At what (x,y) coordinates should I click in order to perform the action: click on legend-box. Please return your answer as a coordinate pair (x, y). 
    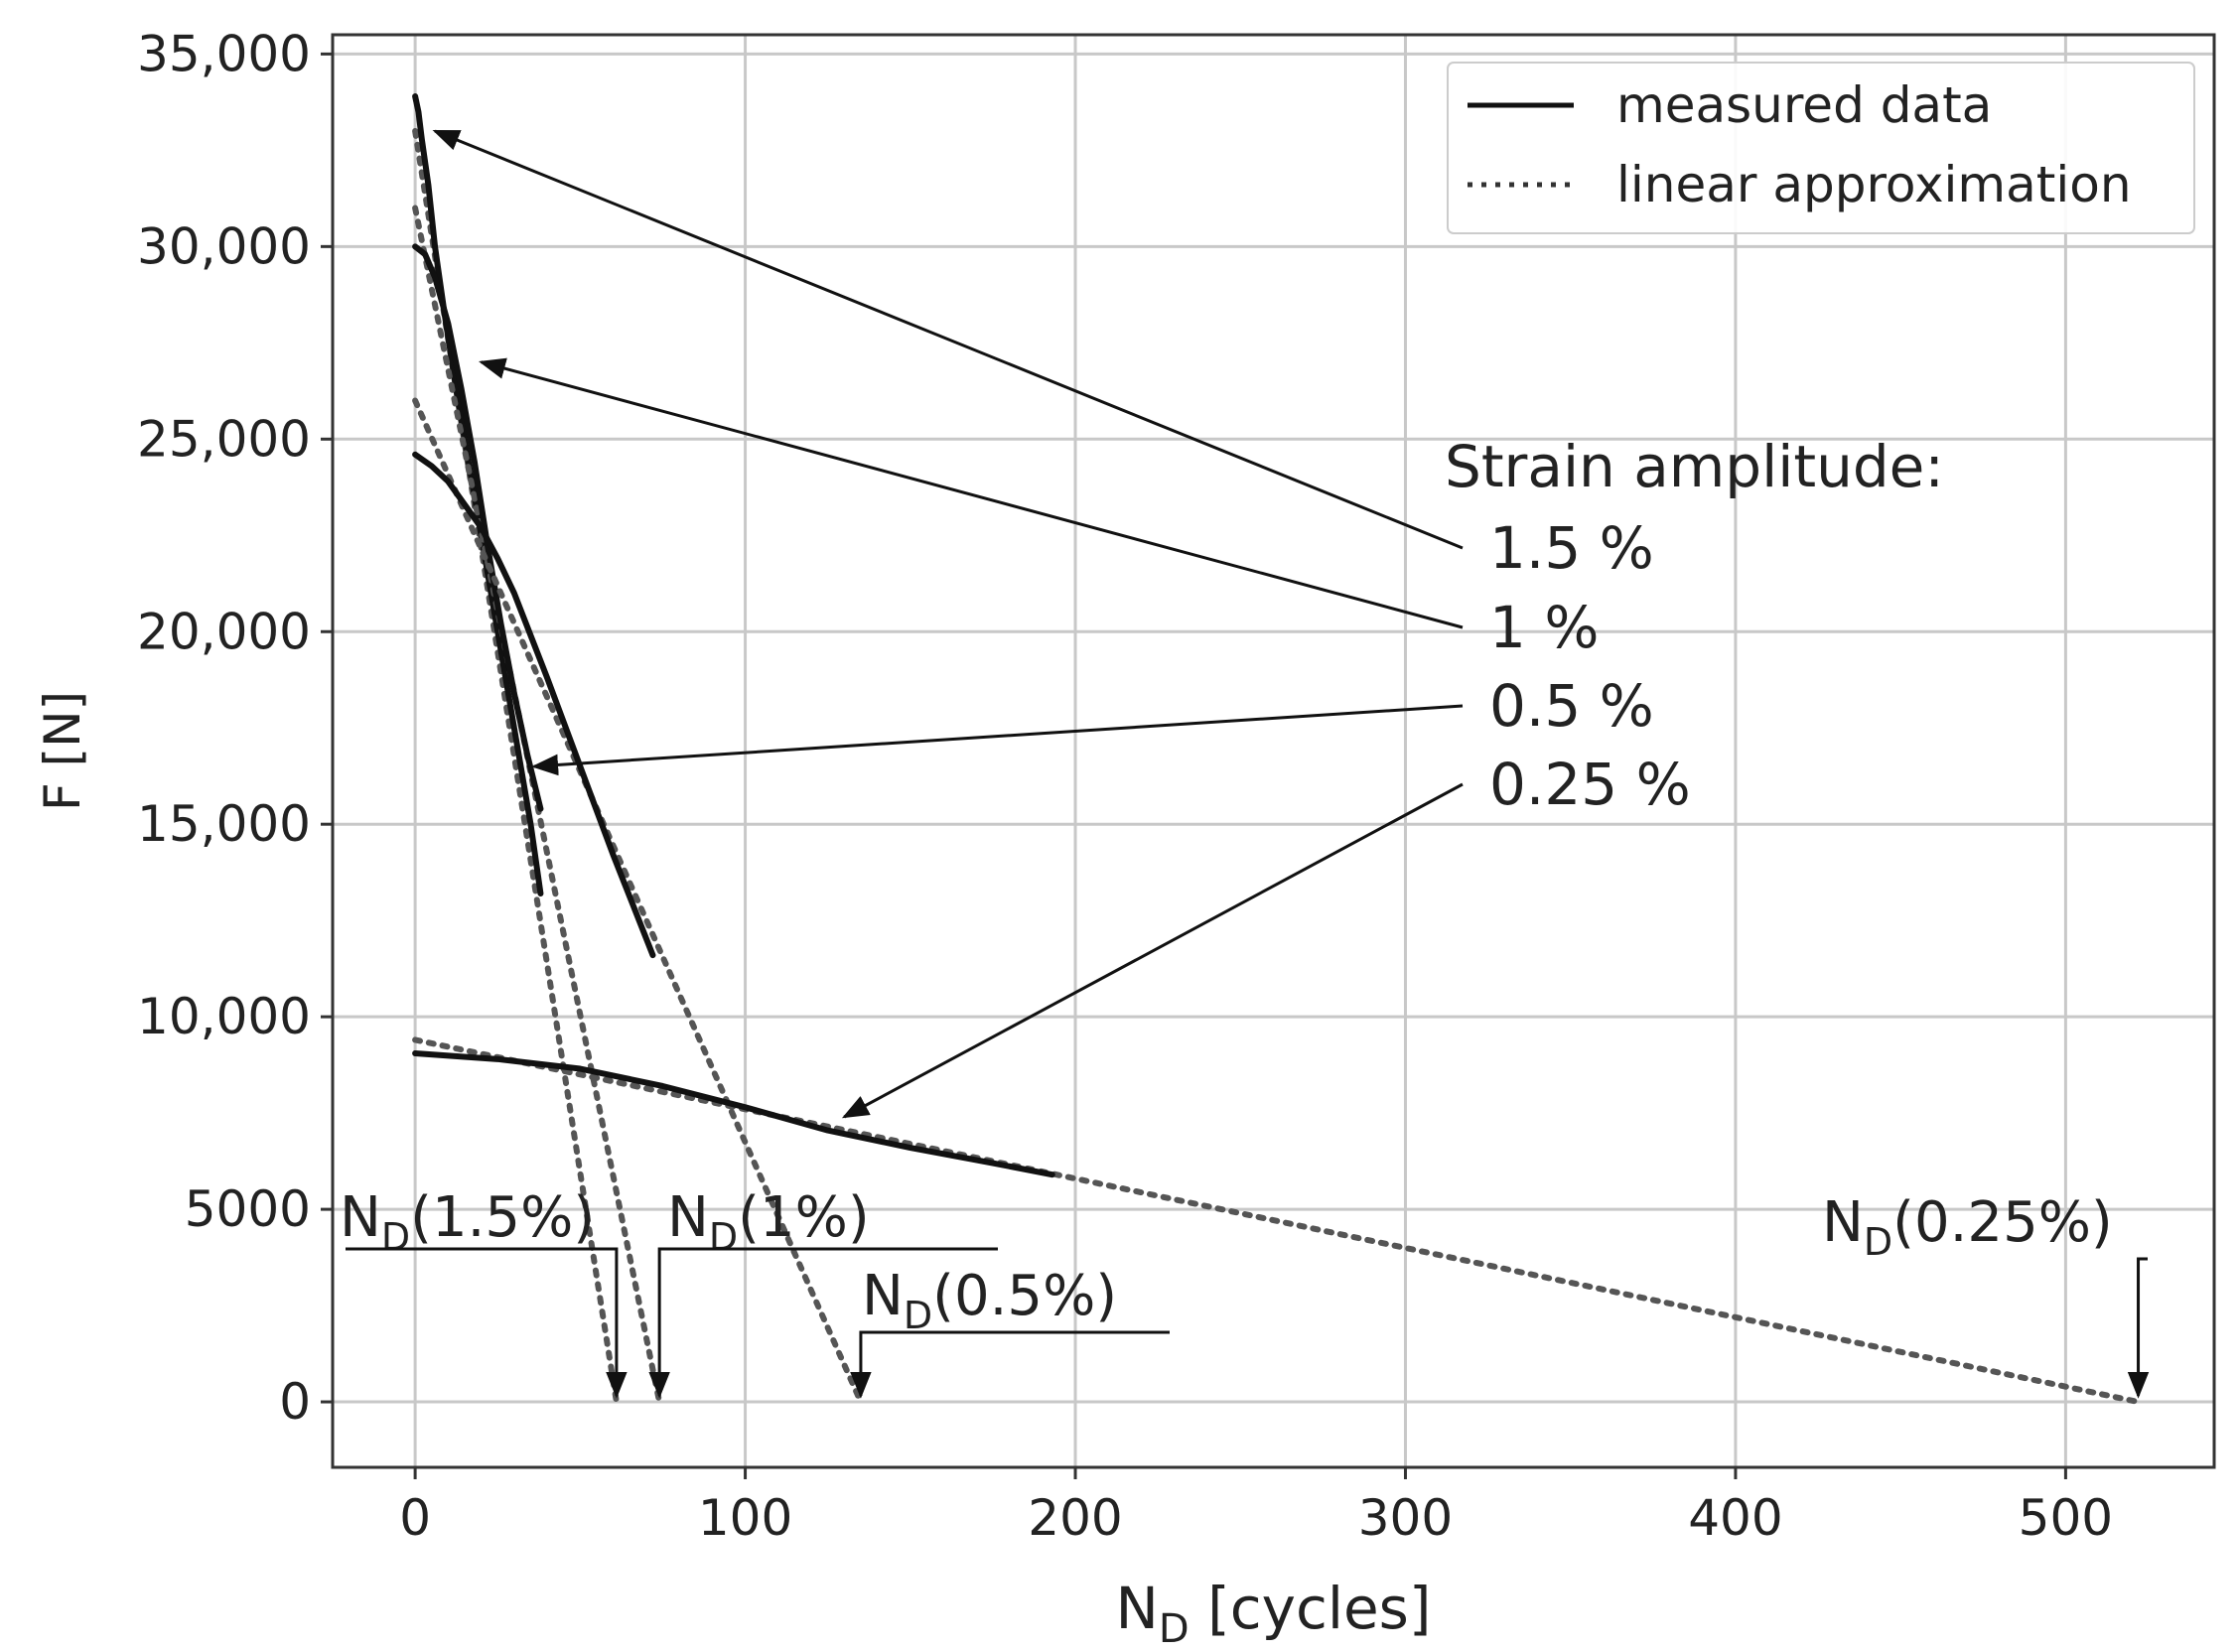
    Looking at the image, I should click on (1821, 148).